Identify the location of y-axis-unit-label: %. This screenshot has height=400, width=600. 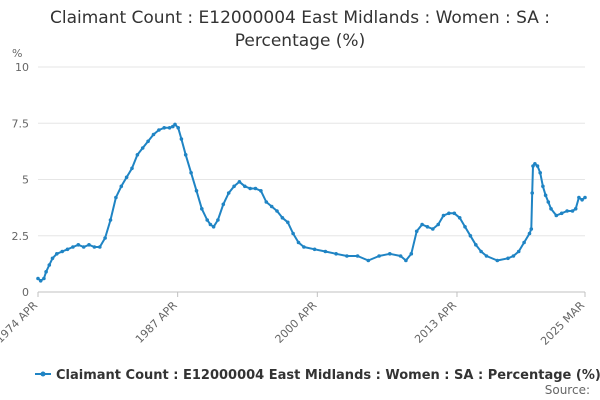
(17, 53).